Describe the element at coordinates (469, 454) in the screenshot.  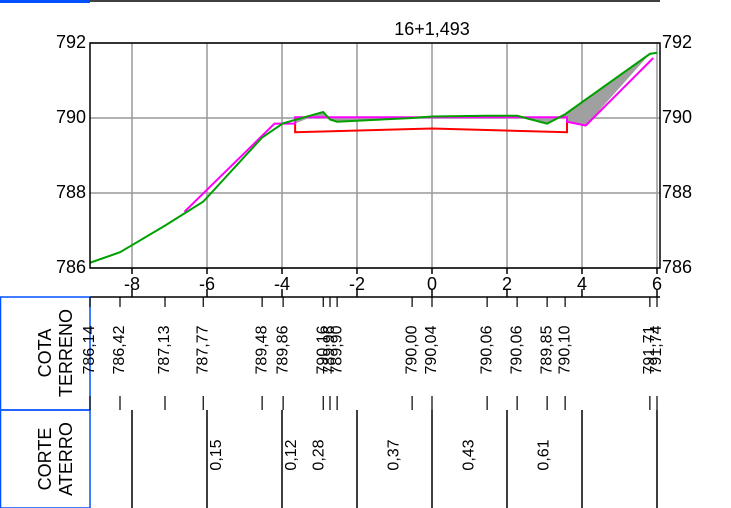
I see `cut-volume-label: 0,43` at that location.